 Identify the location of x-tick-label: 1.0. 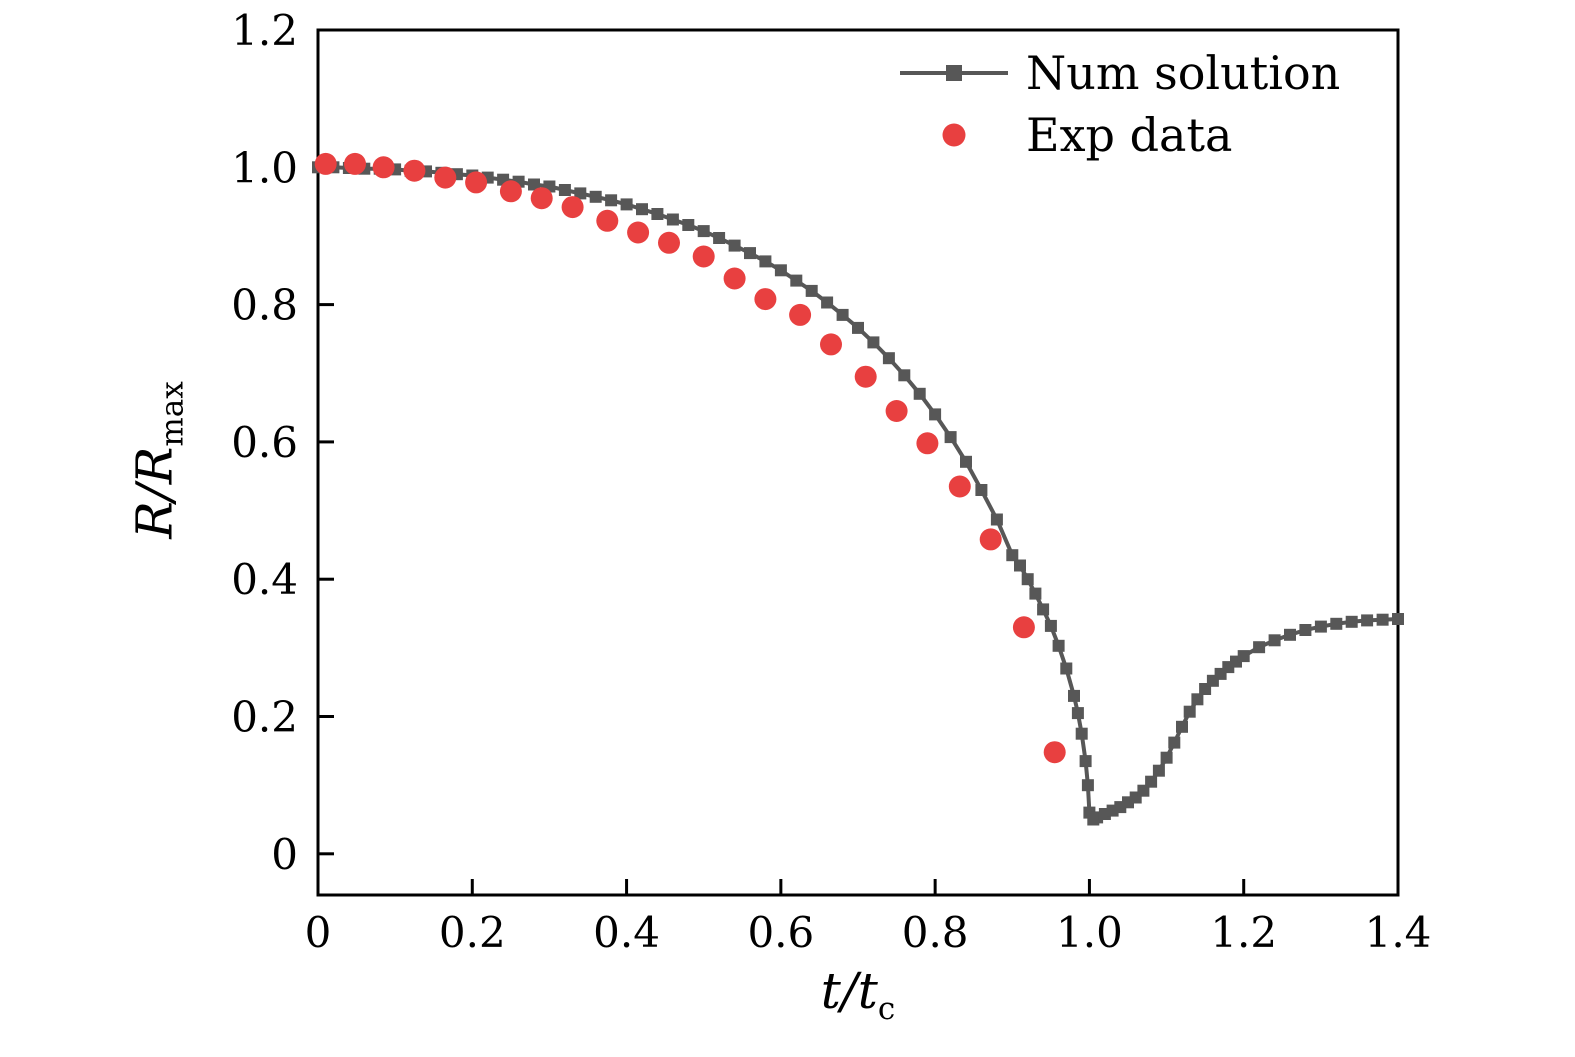
(1089, 932).